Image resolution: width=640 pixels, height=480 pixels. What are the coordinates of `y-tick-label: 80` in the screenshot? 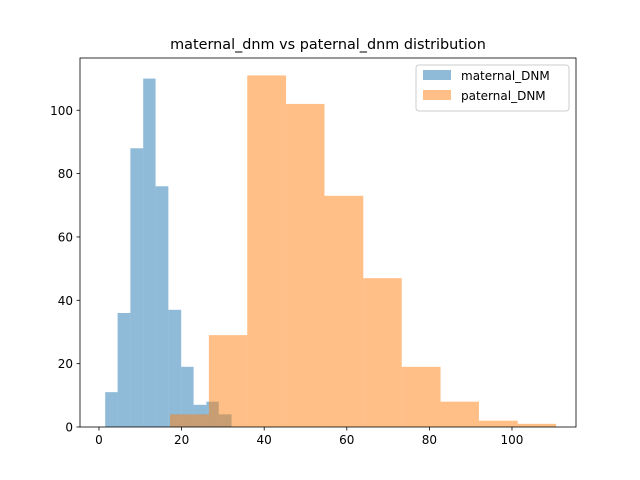 It's located at (65, 174).